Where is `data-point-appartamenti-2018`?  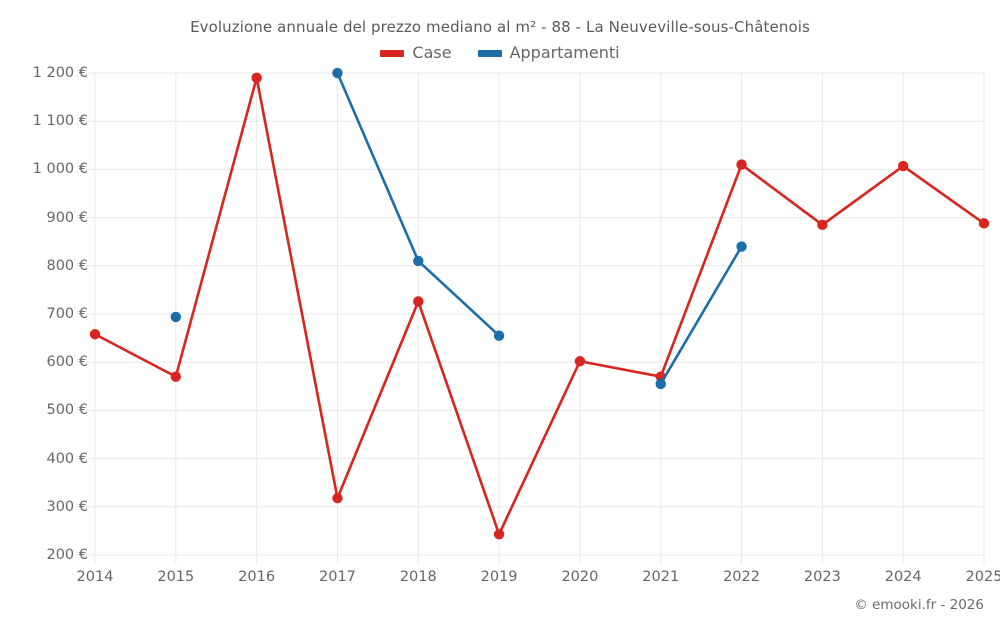 data-point-appartamenti-2018 is located at coordinates (418, 261).